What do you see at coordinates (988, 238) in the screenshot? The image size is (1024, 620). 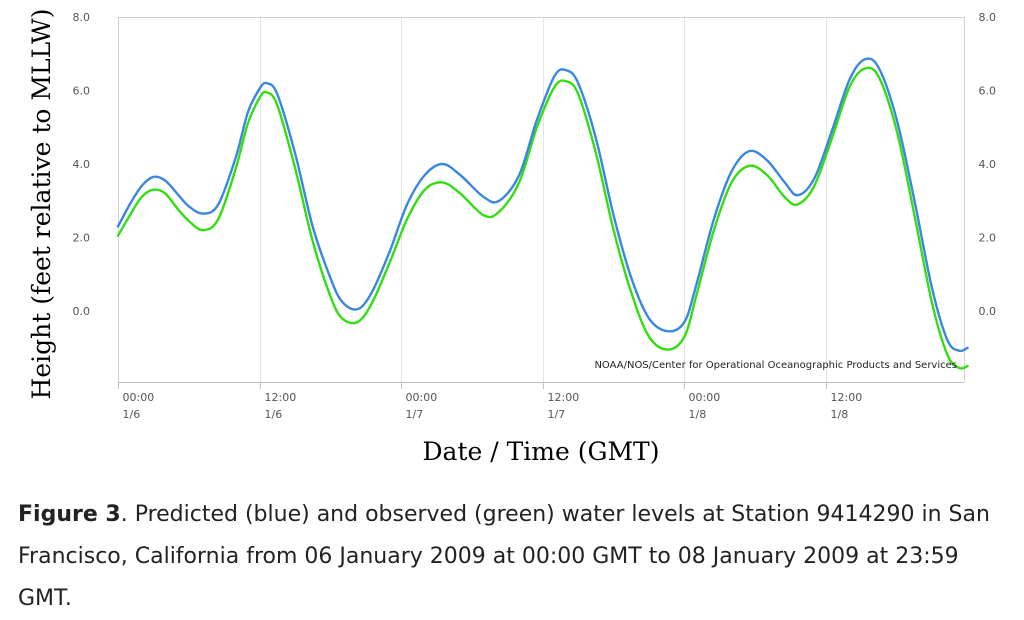 I see `y-tick-right: 2.0` at bounding box center [988, 238].